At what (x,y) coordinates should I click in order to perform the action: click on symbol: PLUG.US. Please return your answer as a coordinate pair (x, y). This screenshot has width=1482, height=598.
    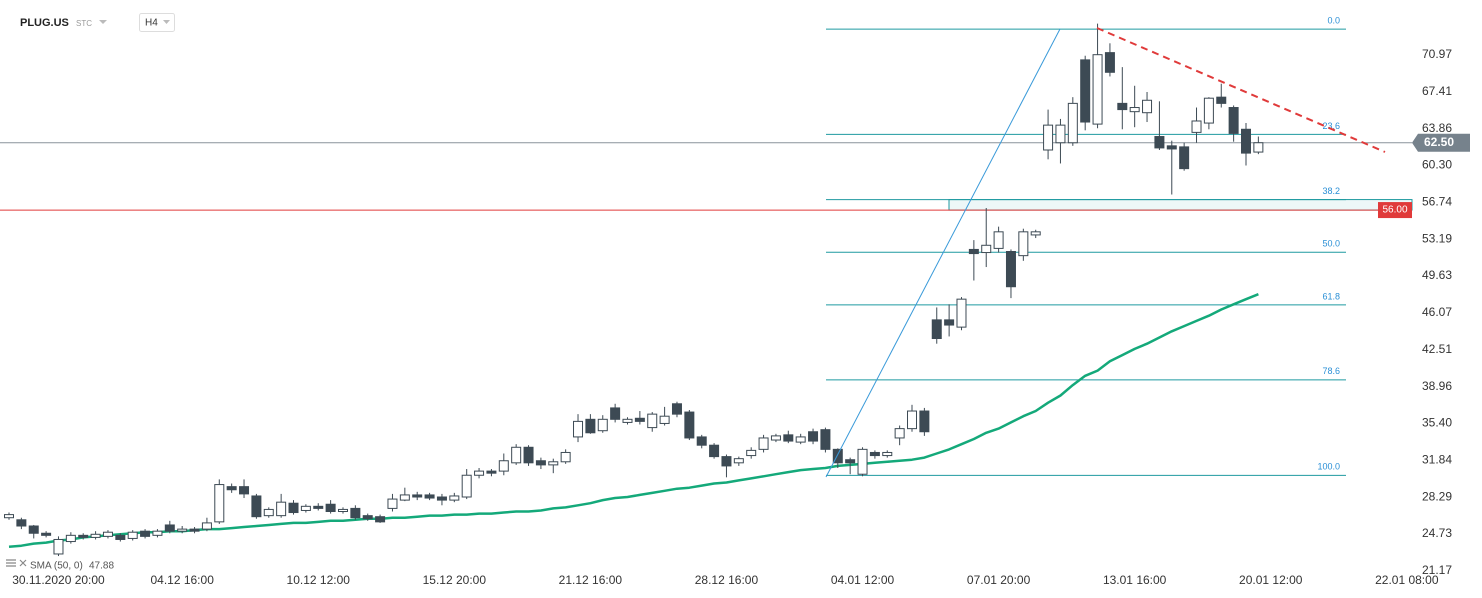
    Looking at the image, I should click on (44, 23).